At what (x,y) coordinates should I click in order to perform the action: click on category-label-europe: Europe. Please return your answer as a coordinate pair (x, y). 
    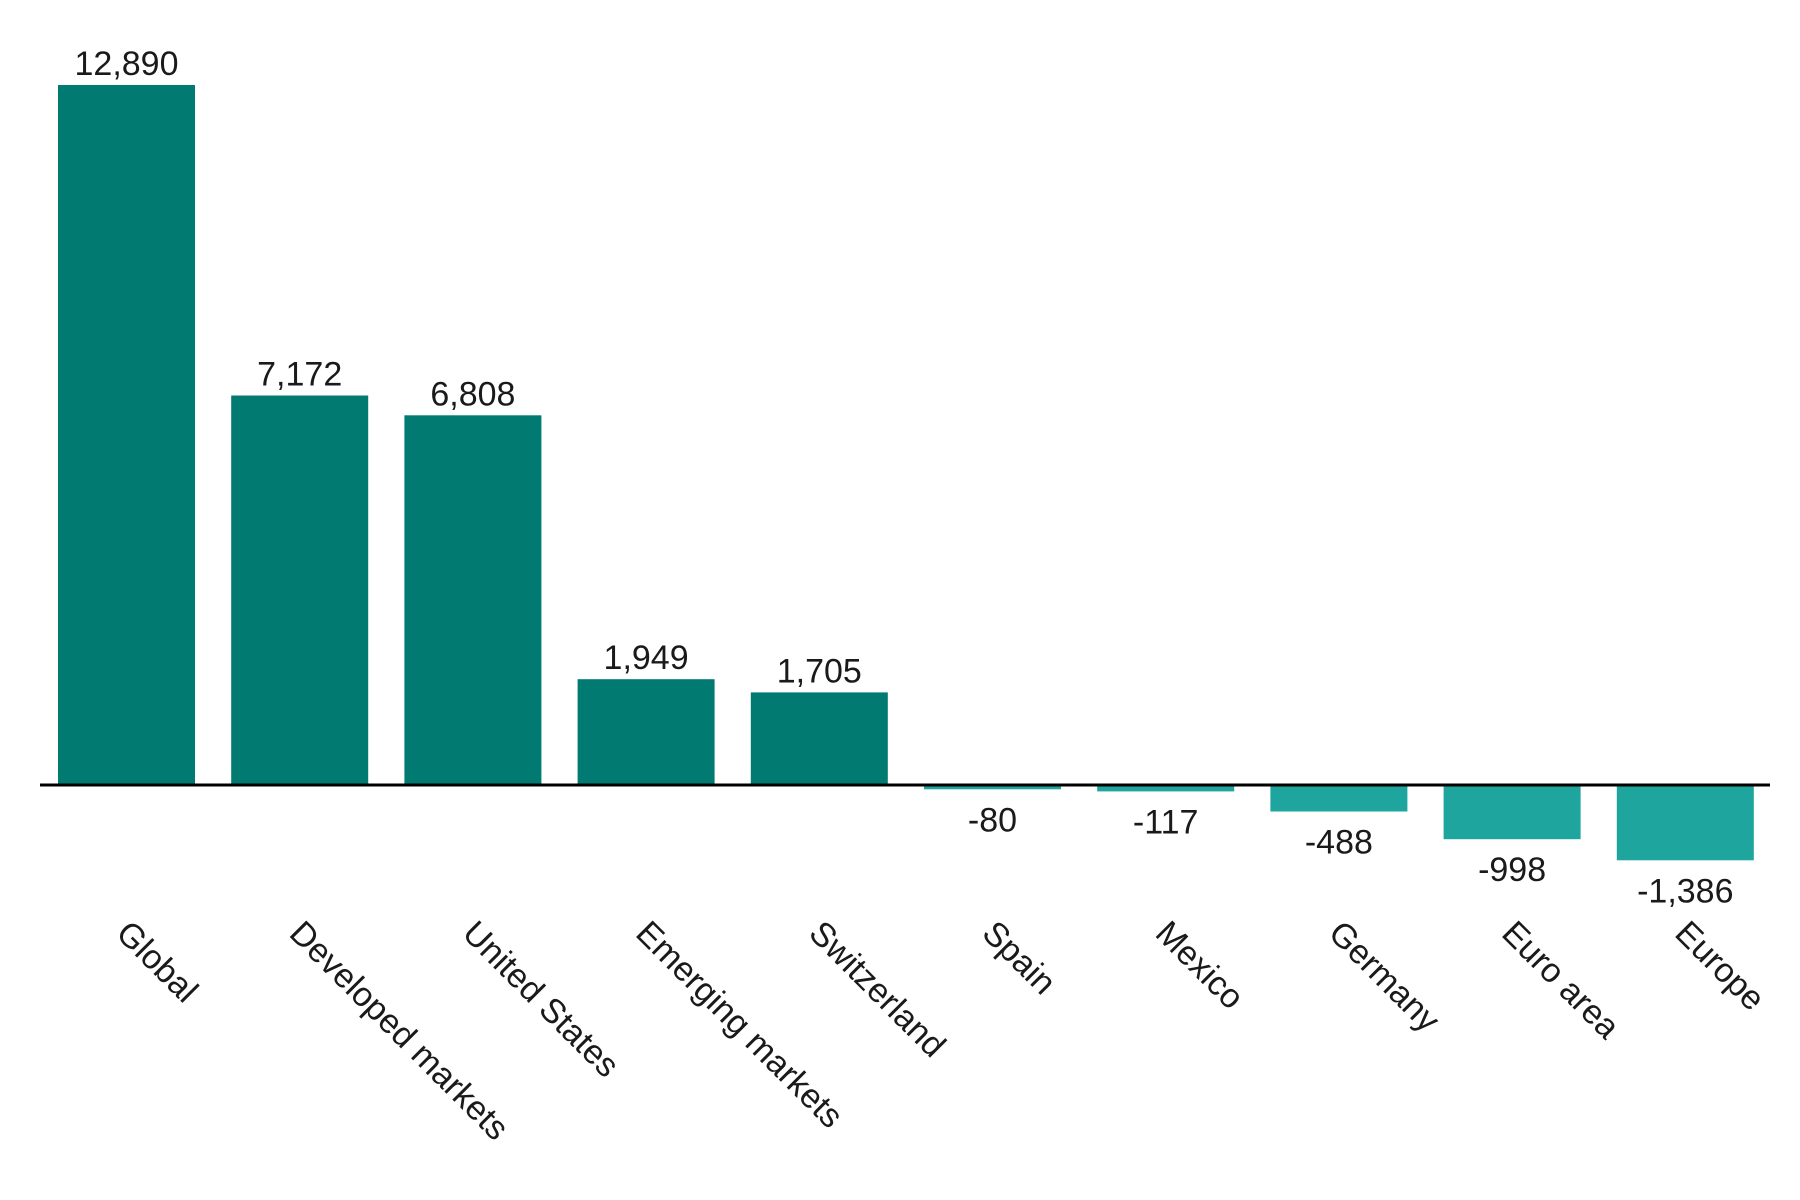
    Looking at the image, I should click on (1720, 966).